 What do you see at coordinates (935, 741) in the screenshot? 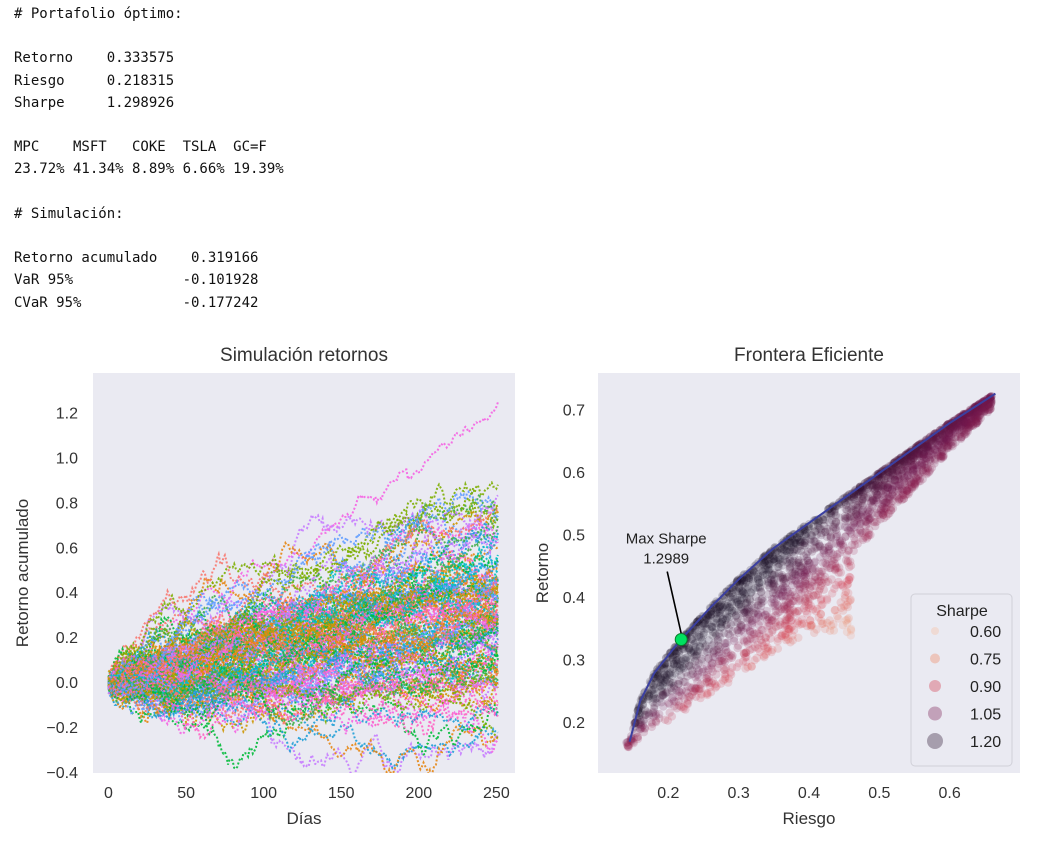
I see `legend-marker` at bounding box center [935, 741].